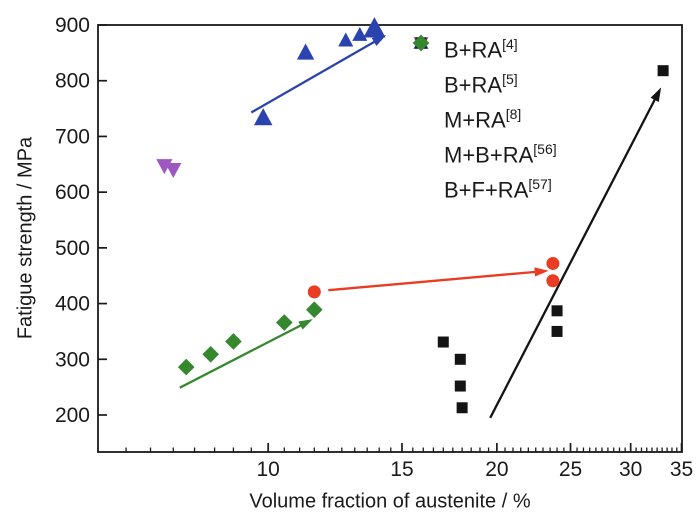 The height and width of the screenshot is (526, 700). I want to click on x-tick-label: 35, so click(681, 469).